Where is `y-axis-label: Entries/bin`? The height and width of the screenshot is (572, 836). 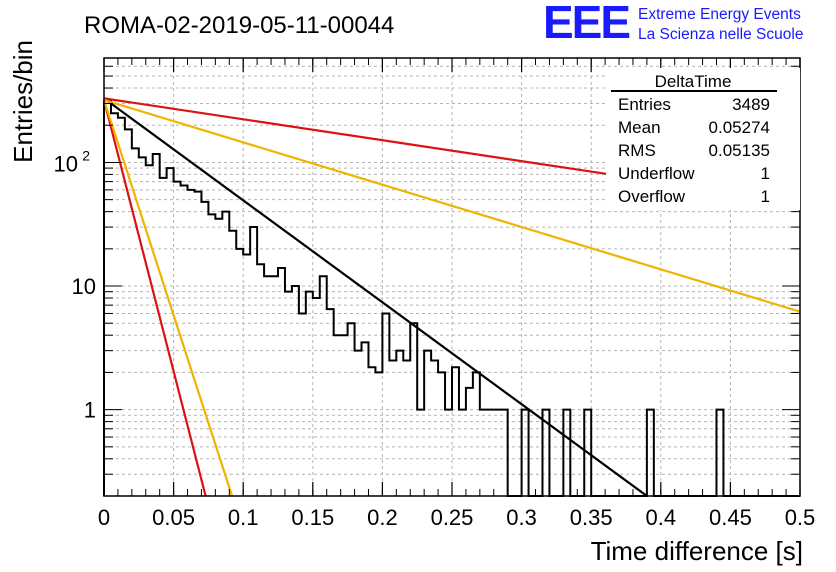 y-axis-label: Entries/bin is located at coordinates (23, 101).